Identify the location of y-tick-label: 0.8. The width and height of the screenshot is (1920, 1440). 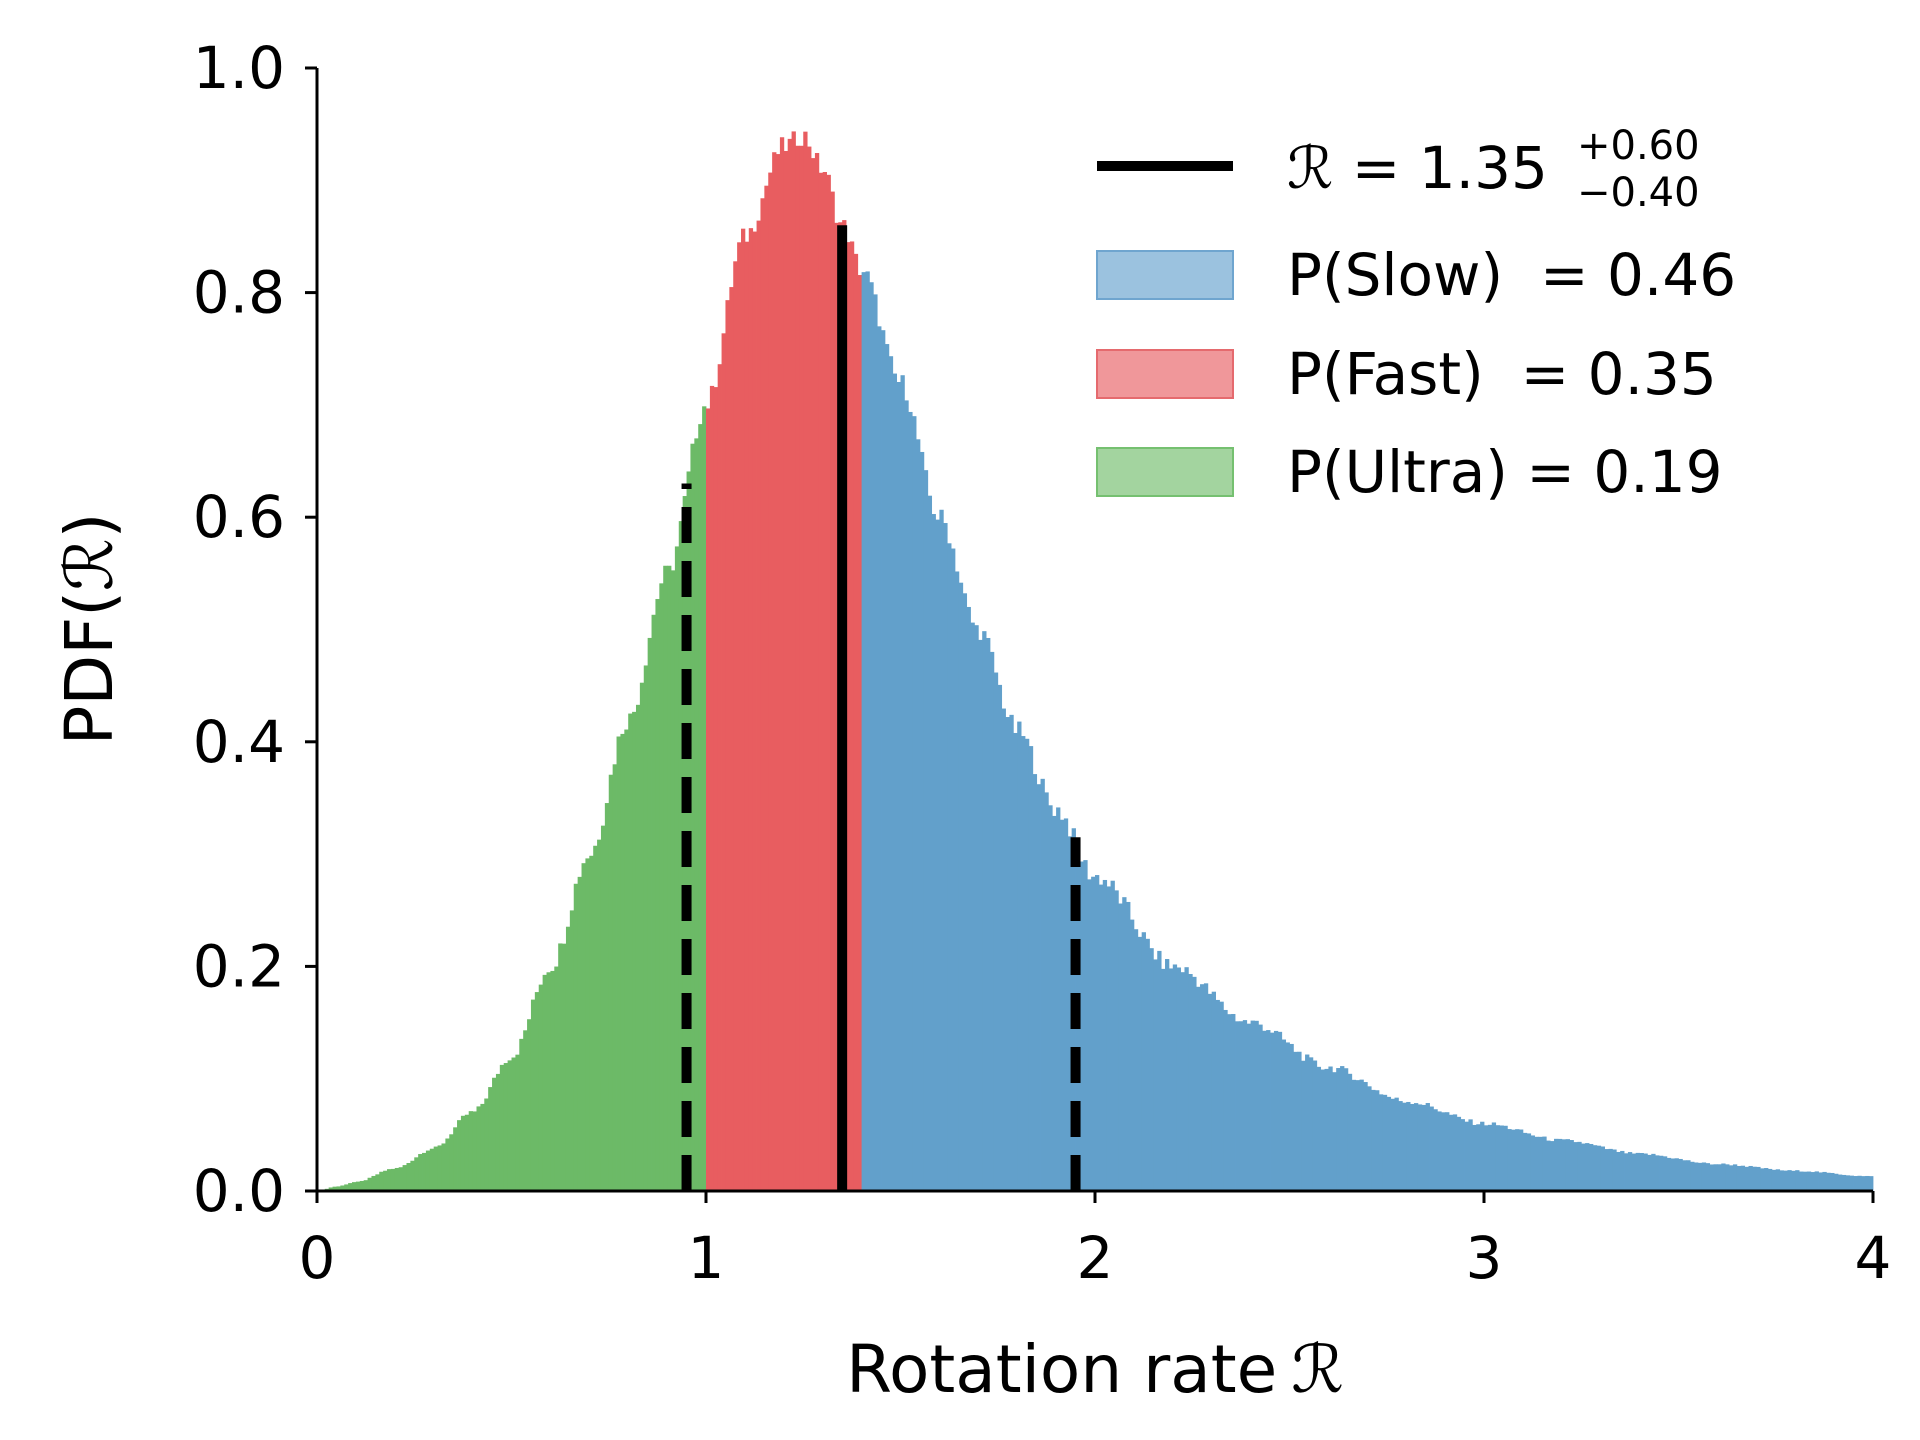
(239, 293).